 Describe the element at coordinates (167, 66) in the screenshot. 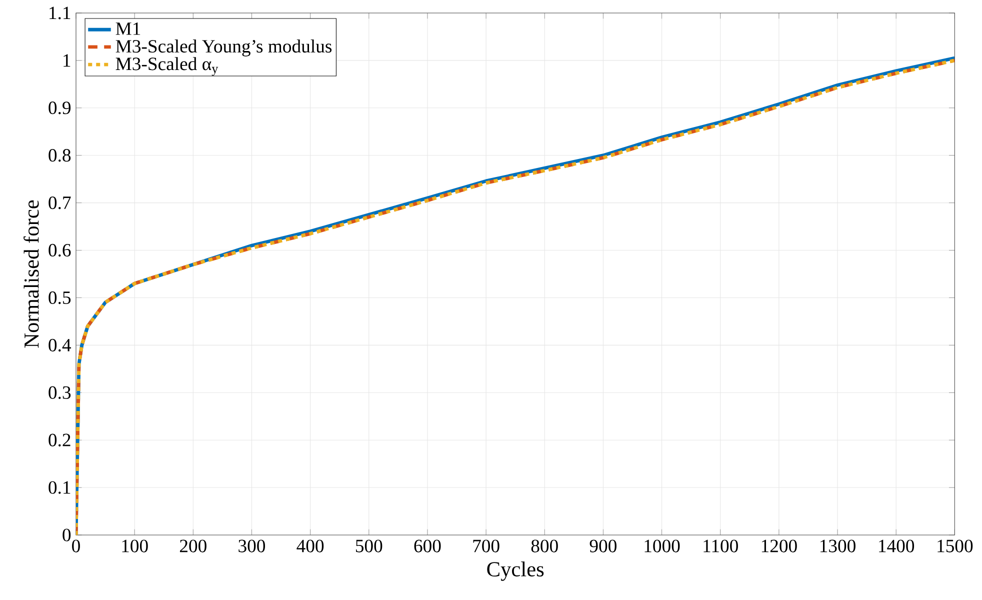

I see `legend-label: M3-Scaled α$_{y}$` at that location.